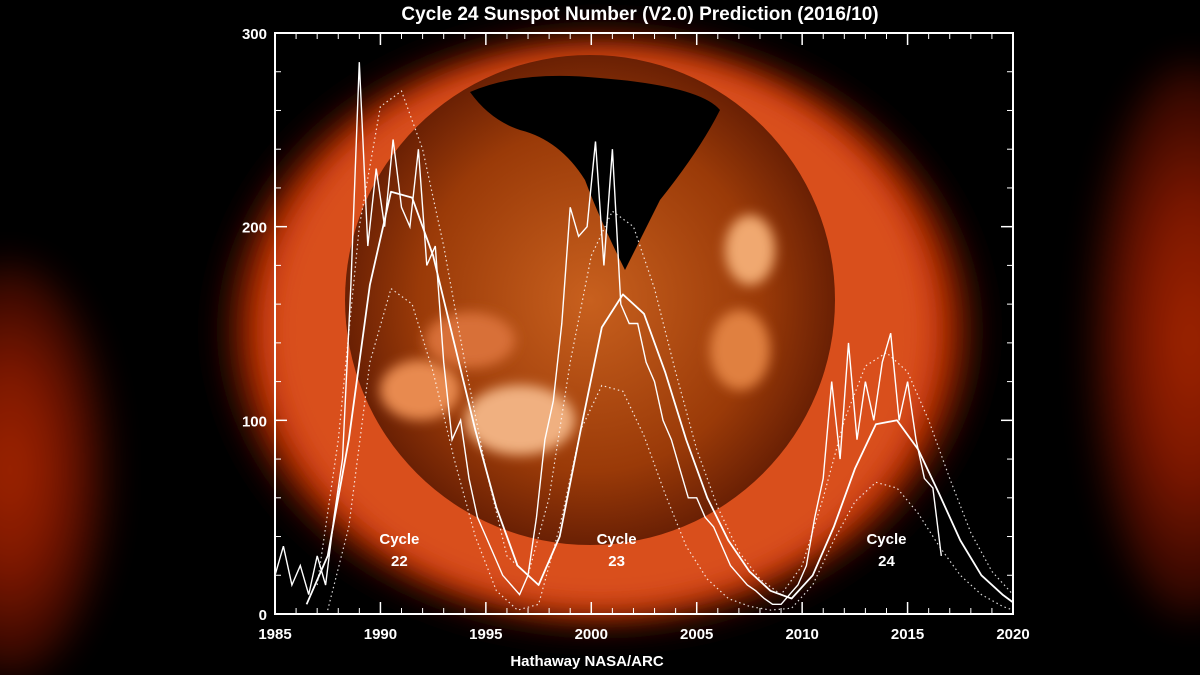 Image resolution: width=1200 pixels, height=675 pixels. Describe the element at coordinates (263, 615) in the screenshot. I see `y-tick-label: 0` at that location.